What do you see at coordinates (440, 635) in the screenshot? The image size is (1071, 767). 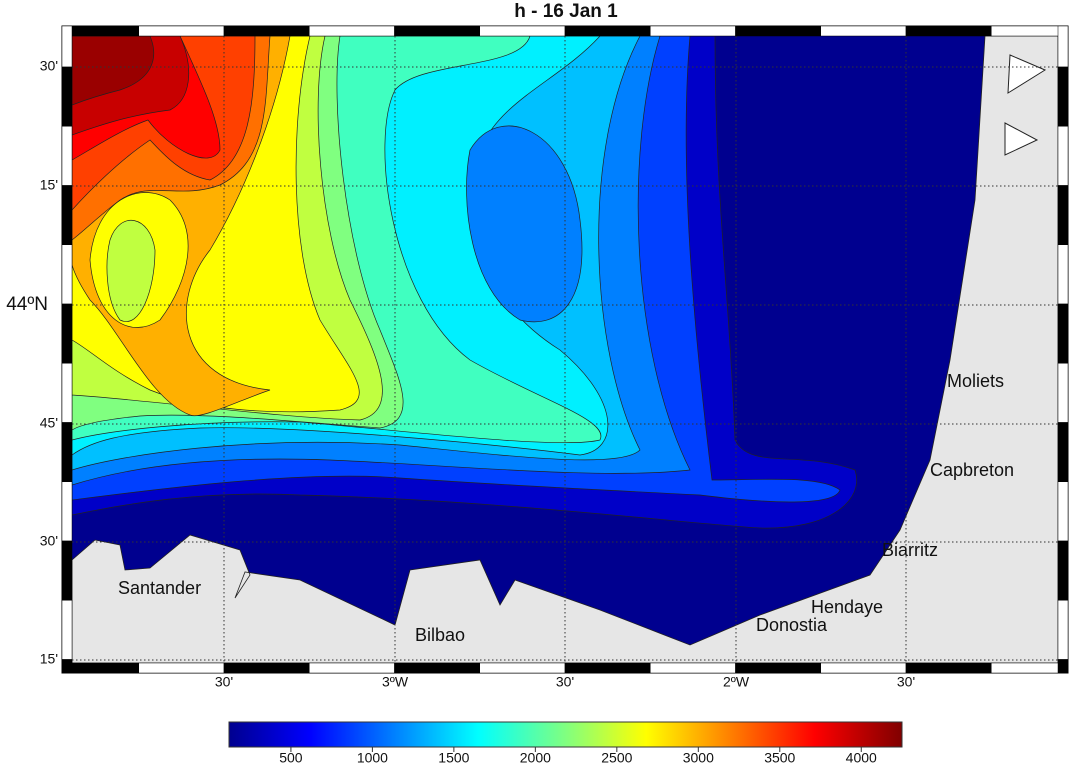 I see `place-name: Bilbao` at bounding box center [440, 635].